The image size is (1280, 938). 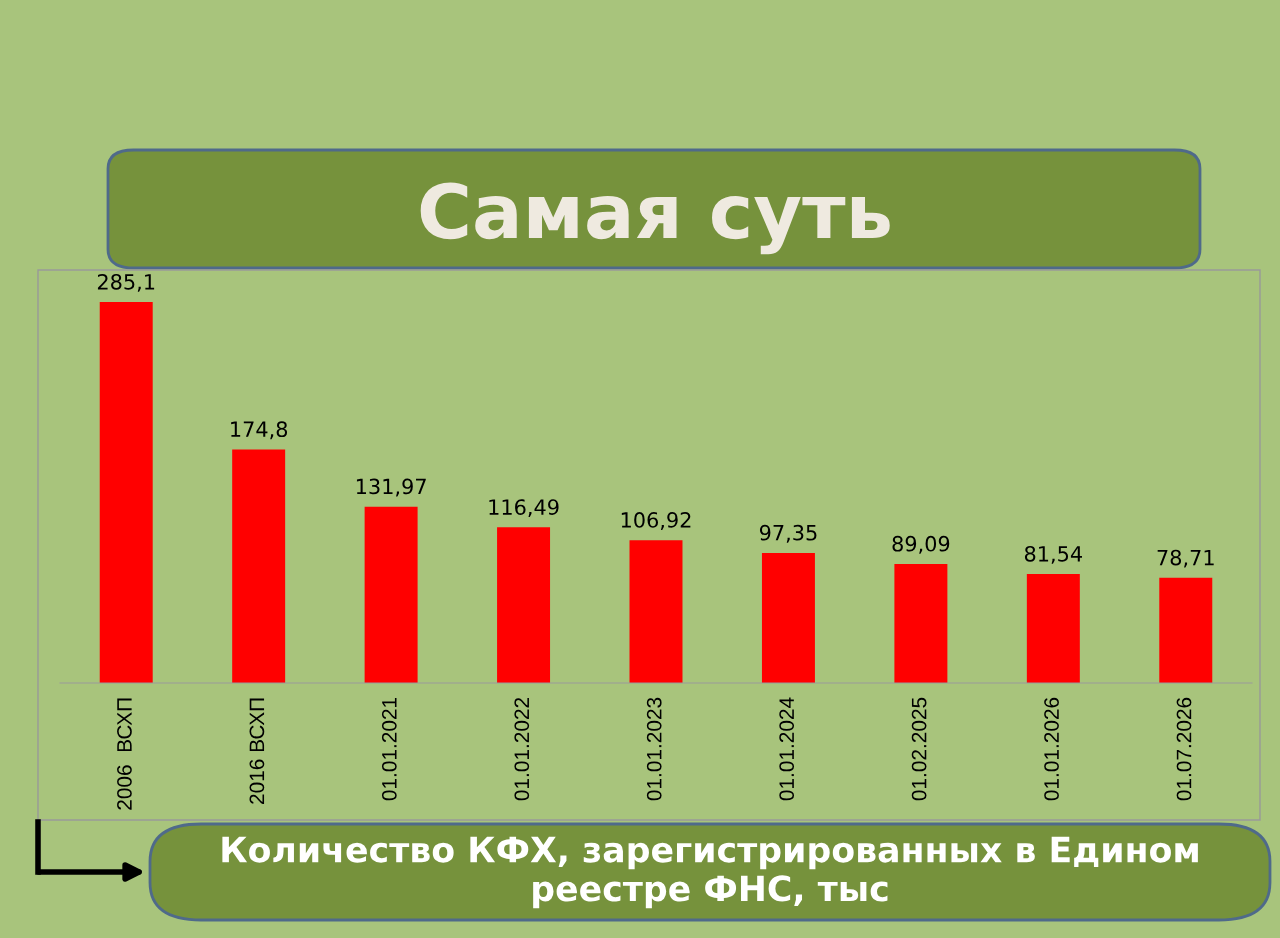 What do you see at coordinates (257, 751) in the screenshot?
I see `x-tick-label: 2016 ВСХП` at bounding box center [257, 751].